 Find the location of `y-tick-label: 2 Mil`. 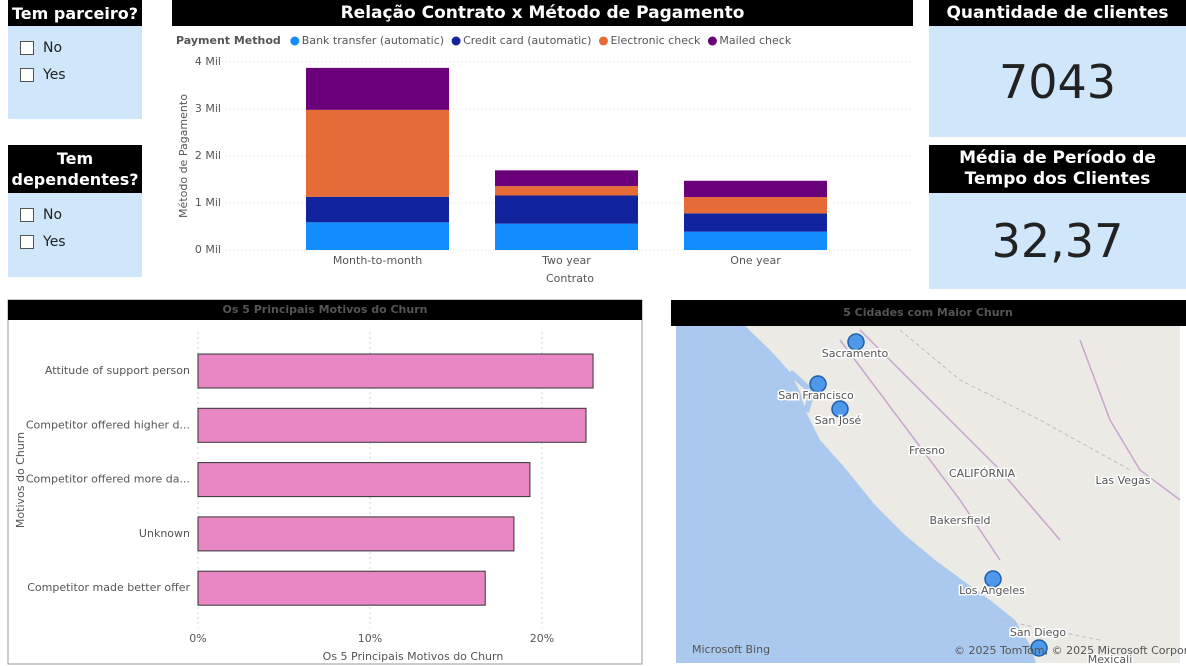

y-tick-label: 2 Mil is located at coordinates (208, 155).